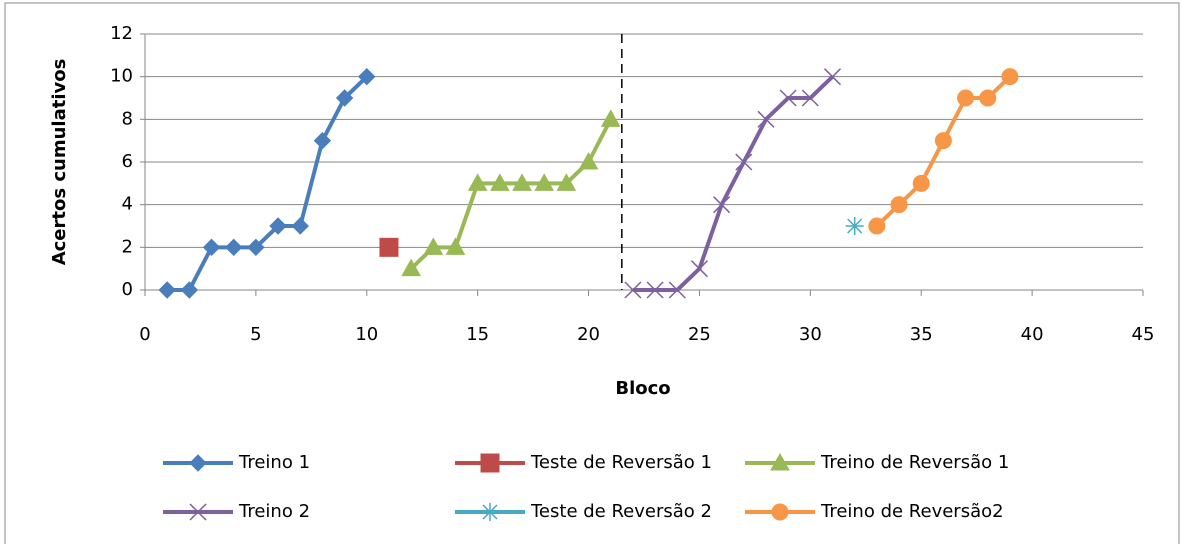 The height and width of the screenshot is (544, 1182). I want to click on legend-label: Treino de Reversão 1, so click(914, 462).